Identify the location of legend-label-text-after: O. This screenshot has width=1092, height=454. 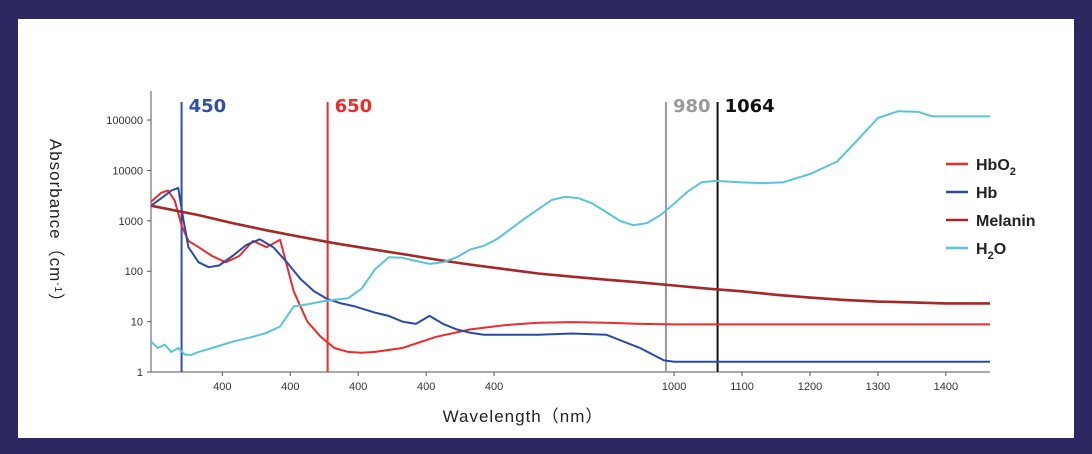
(1000, 249).